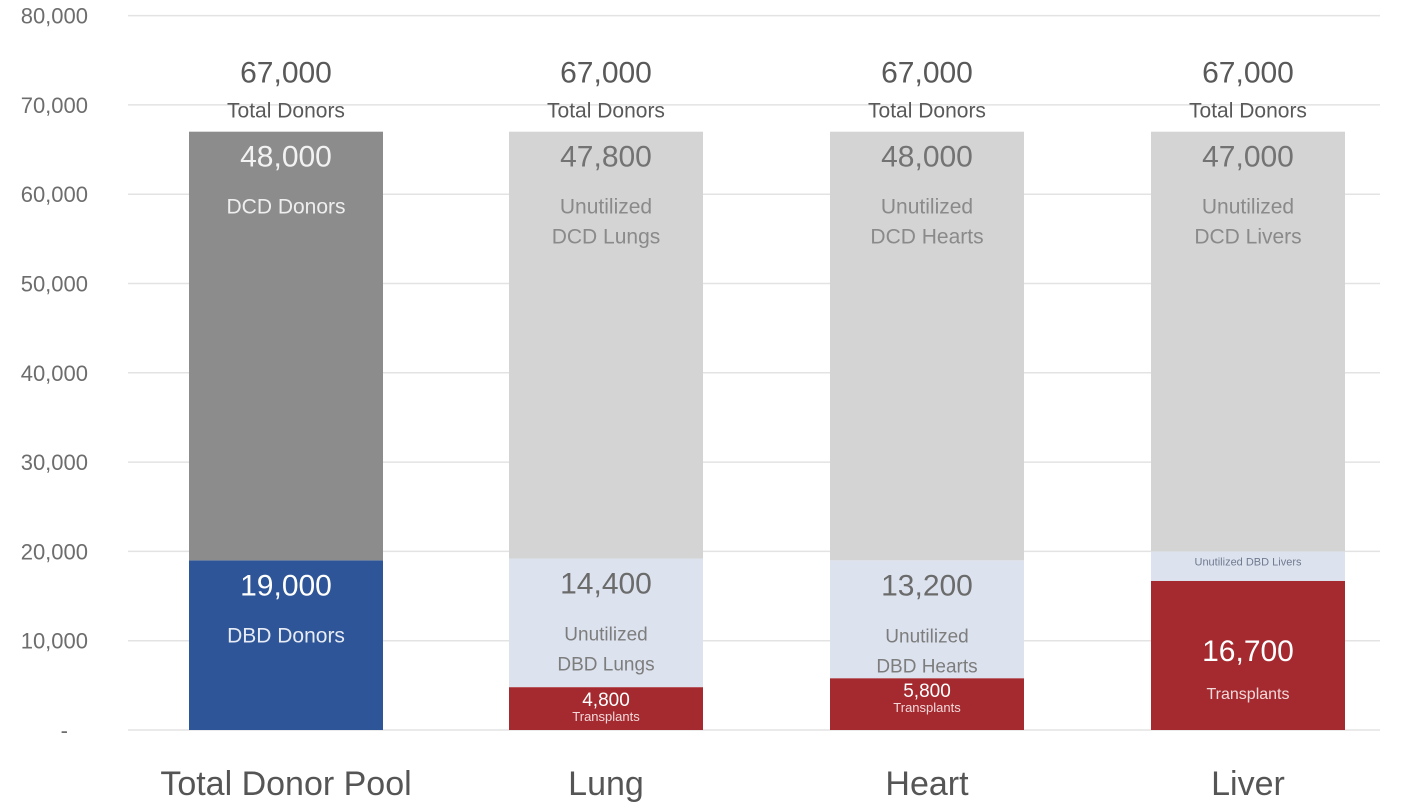 This screenshot has height=810, width=1410. What do you see at coordinates (606, 584) in the screenshot?
I see `segment-value-label: 14,400` at bounding box center [606, 584].